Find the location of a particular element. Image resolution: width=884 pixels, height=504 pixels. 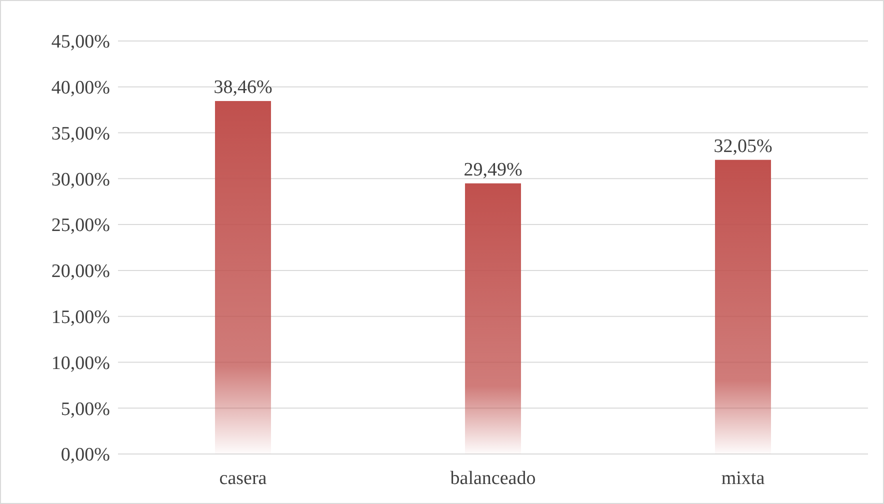

x-tick-label: mixta is located at coordinates (743, 478).